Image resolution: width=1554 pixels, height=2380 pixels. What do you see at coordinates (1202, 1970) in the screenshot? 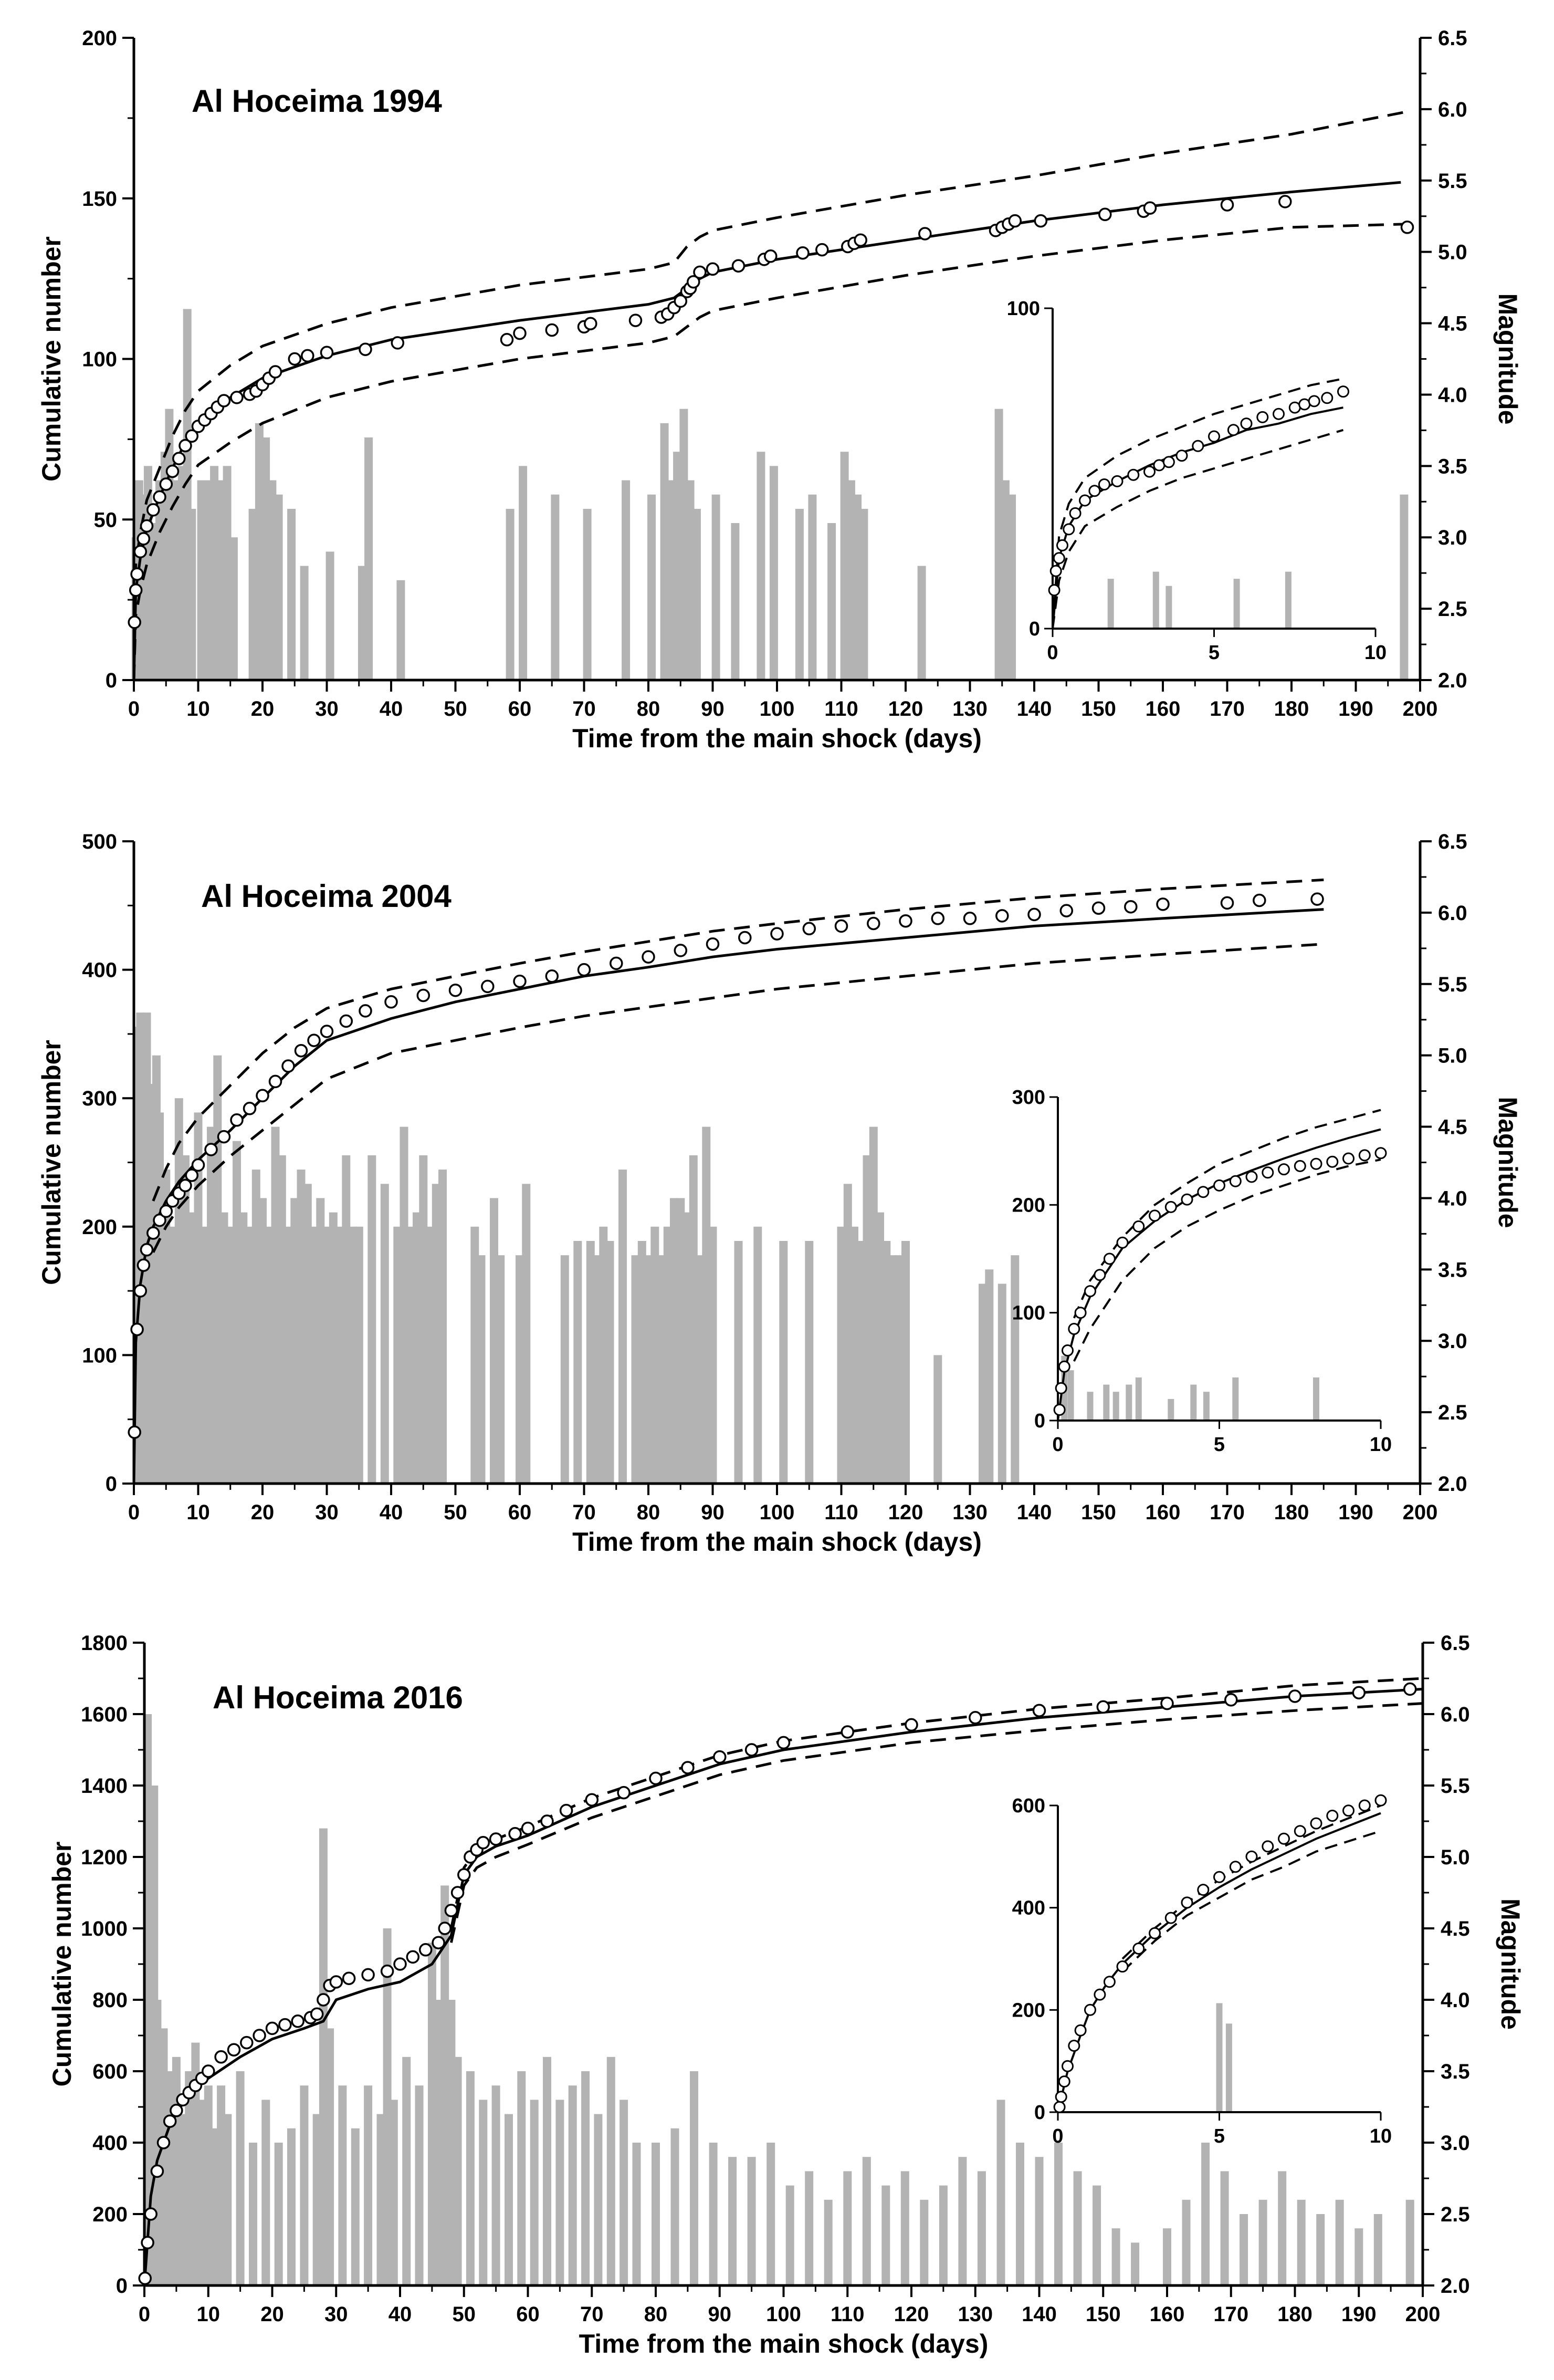
I see `inset-chart: 0 5 10 0 200 400 600` at bounding box center [1202, 1970].